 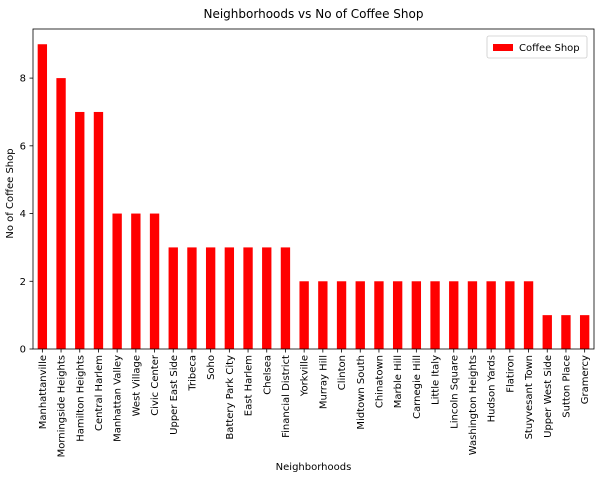 I want to click on x-tick-label: Marble Hill, so click(x=398, y=381).